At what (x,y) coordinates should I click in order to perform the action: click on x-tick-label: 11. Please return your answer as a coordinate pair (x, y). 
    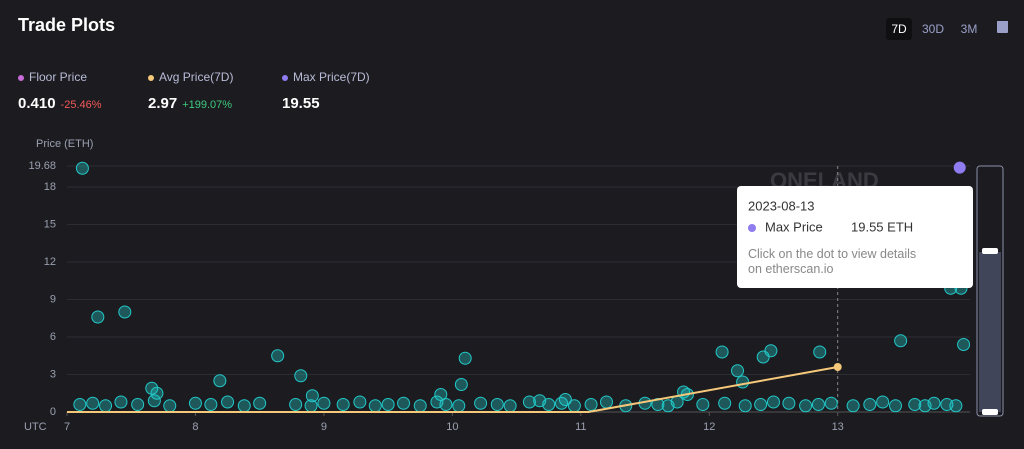
    Looking at the image, I should click on (580, 427).